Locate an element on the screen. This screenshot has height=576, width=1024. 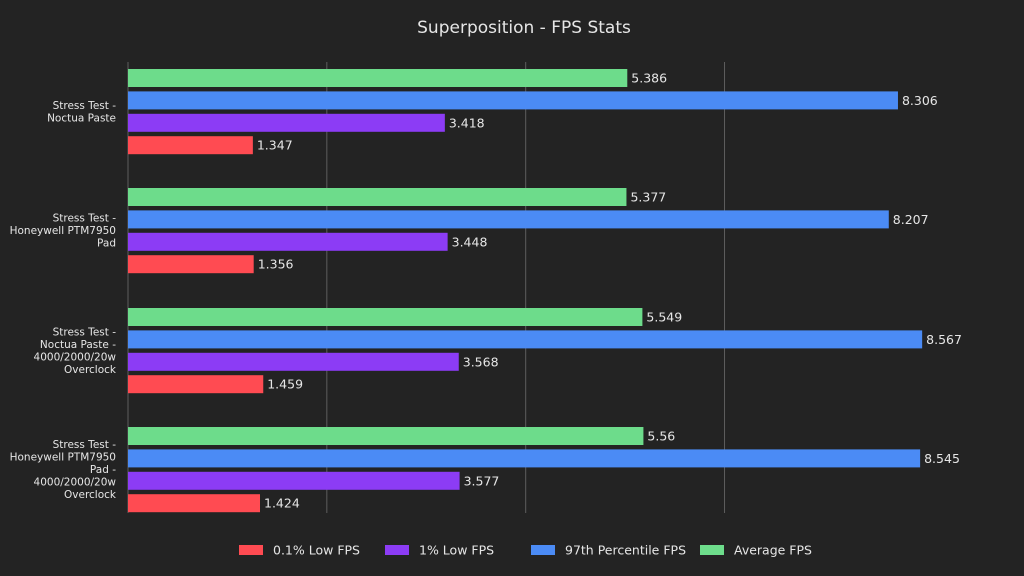
category-label-1: Stress Test -Noctua Paste is located at coordinates (81, 112).